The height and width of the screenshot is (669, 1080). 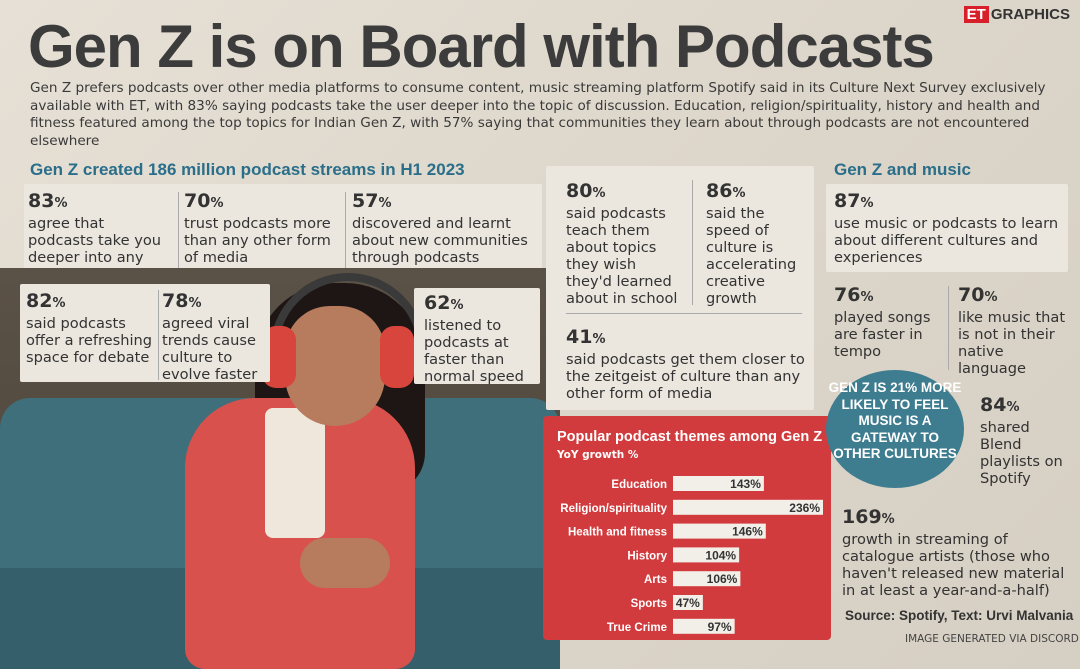 I want to click on chart-category-label: Health and fitness, so click(x=617, y=533).